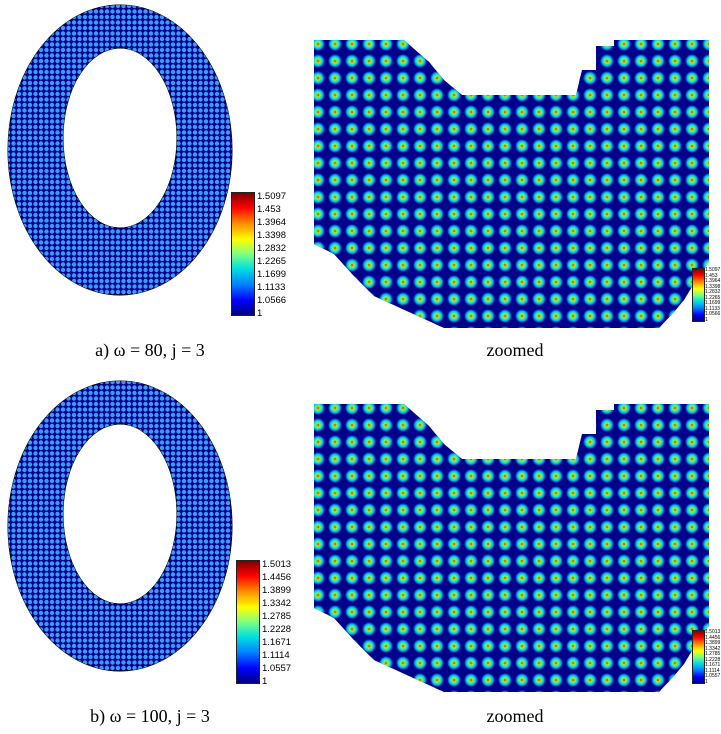  Describe the element at coordinates (515, 716) in the screenshot. I see `caption-b-zoomed: zoomed` at that location.